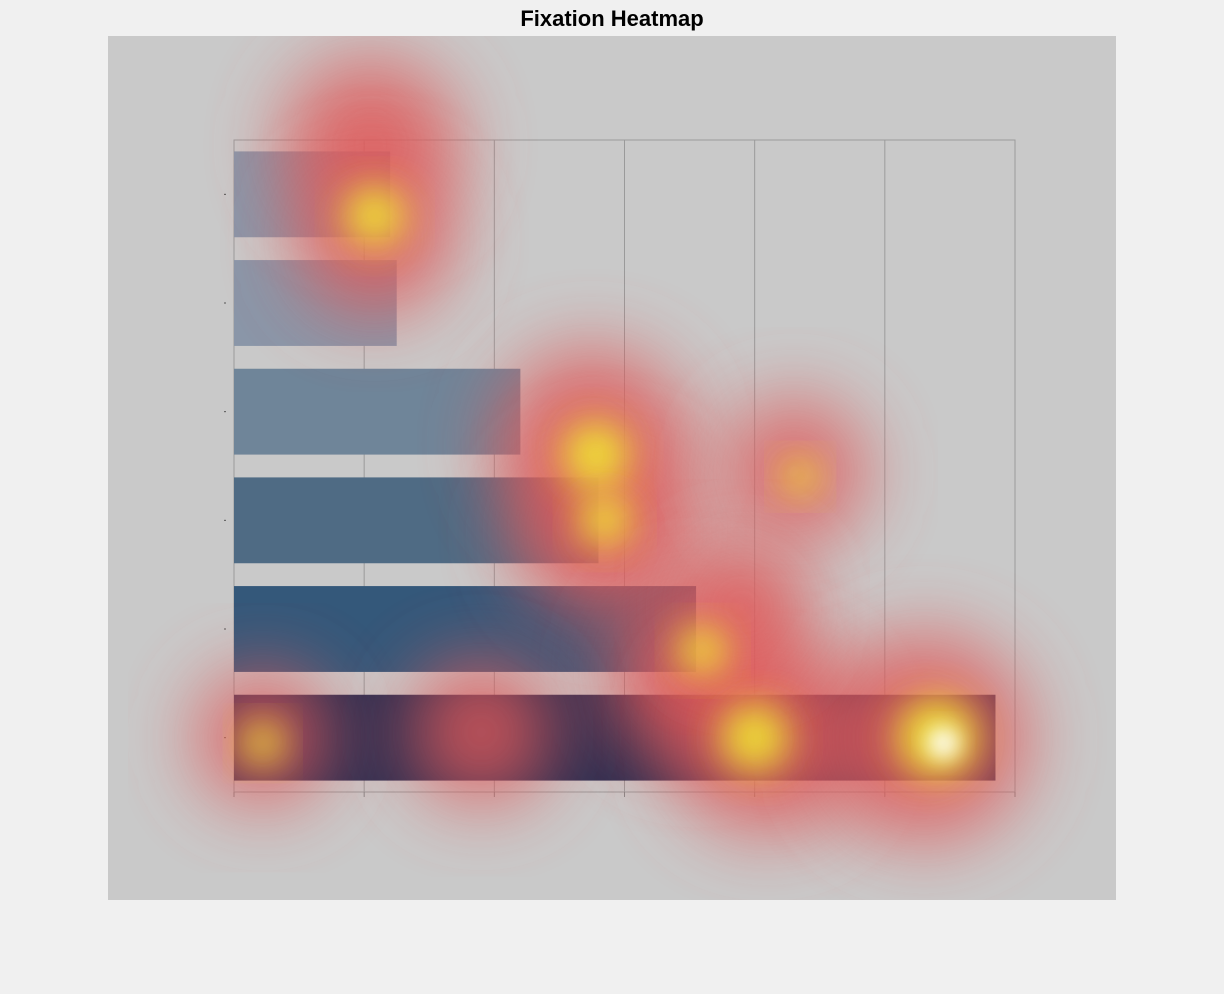 This screenshot has height=994, width=1224. I want to click on heat-blob, so click(481, 732).